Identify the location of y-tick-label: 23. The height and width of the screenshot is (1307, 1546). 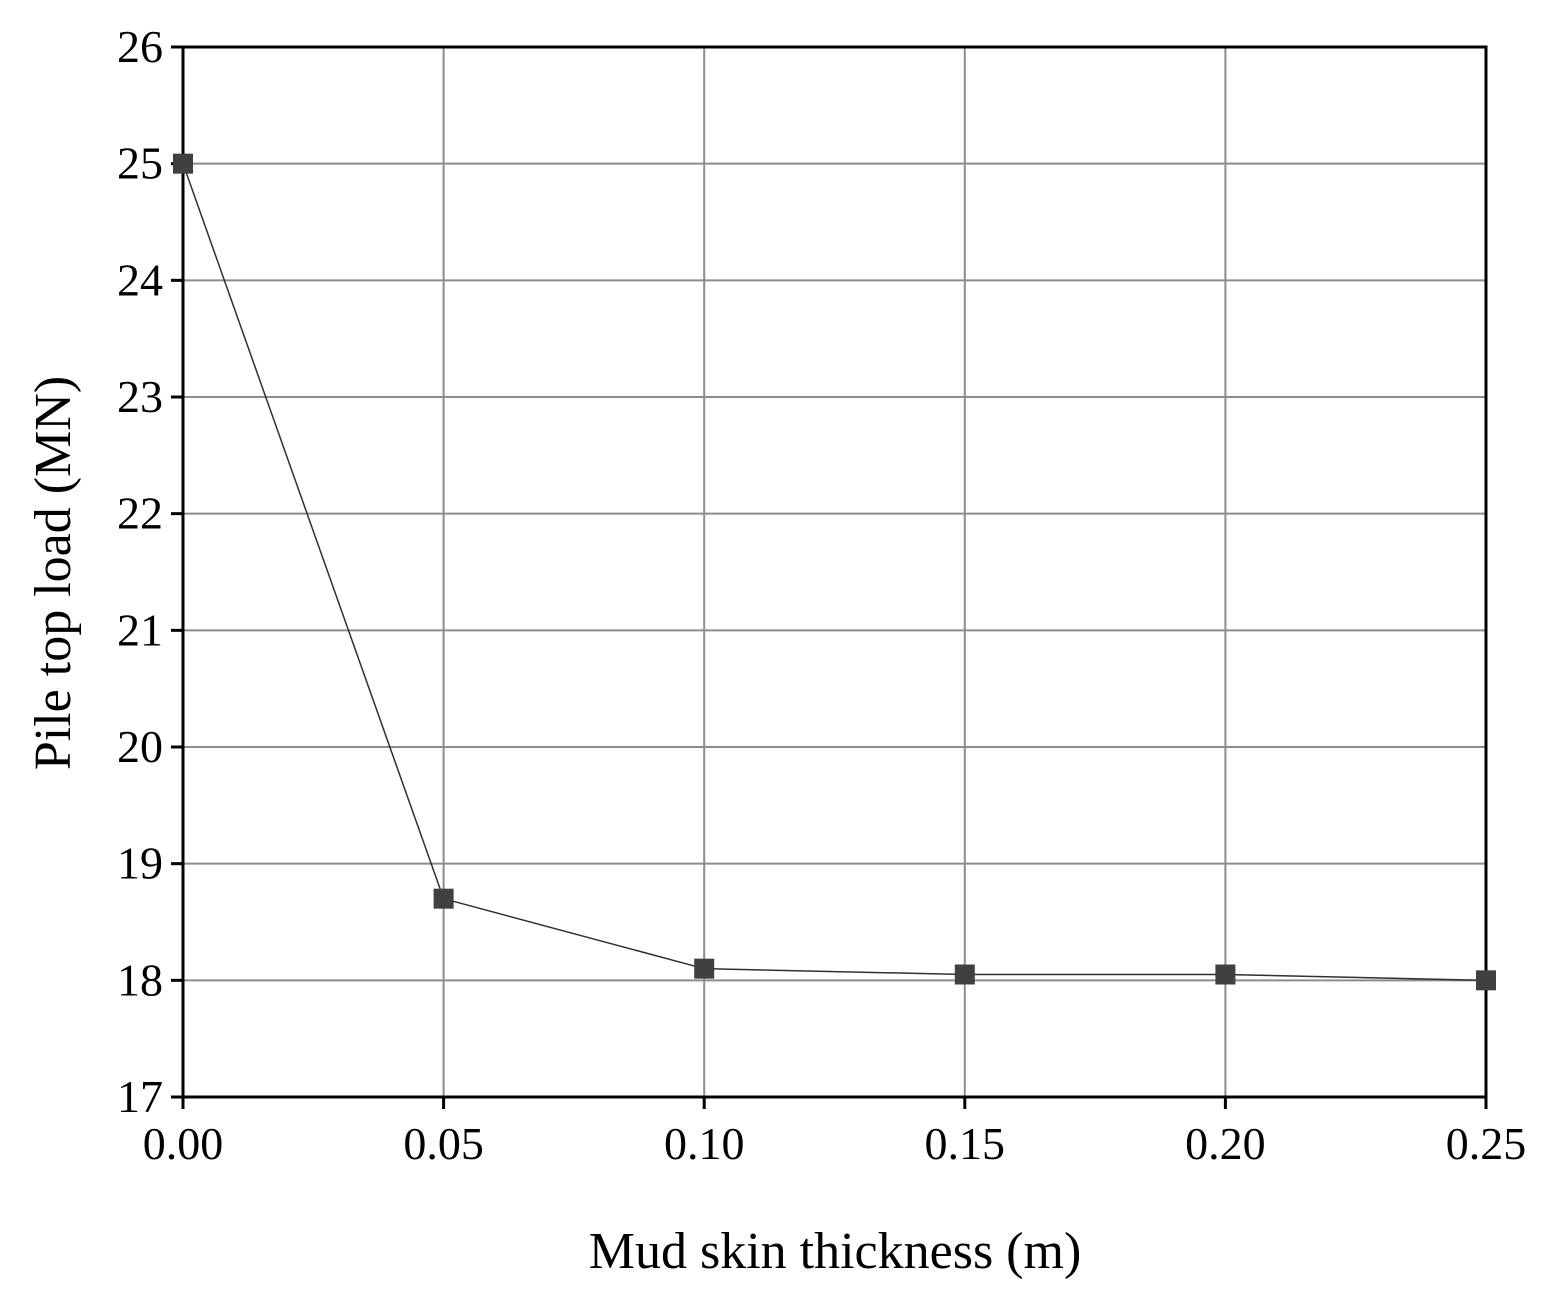
(140, 396).